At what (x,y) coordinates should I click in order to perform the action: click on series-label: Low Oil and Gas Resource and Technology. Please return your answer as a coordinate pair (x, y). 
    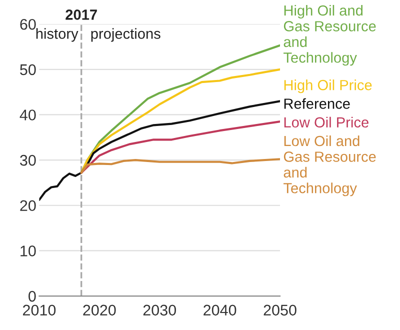
    Looking at the image, I should click on (330, 165).